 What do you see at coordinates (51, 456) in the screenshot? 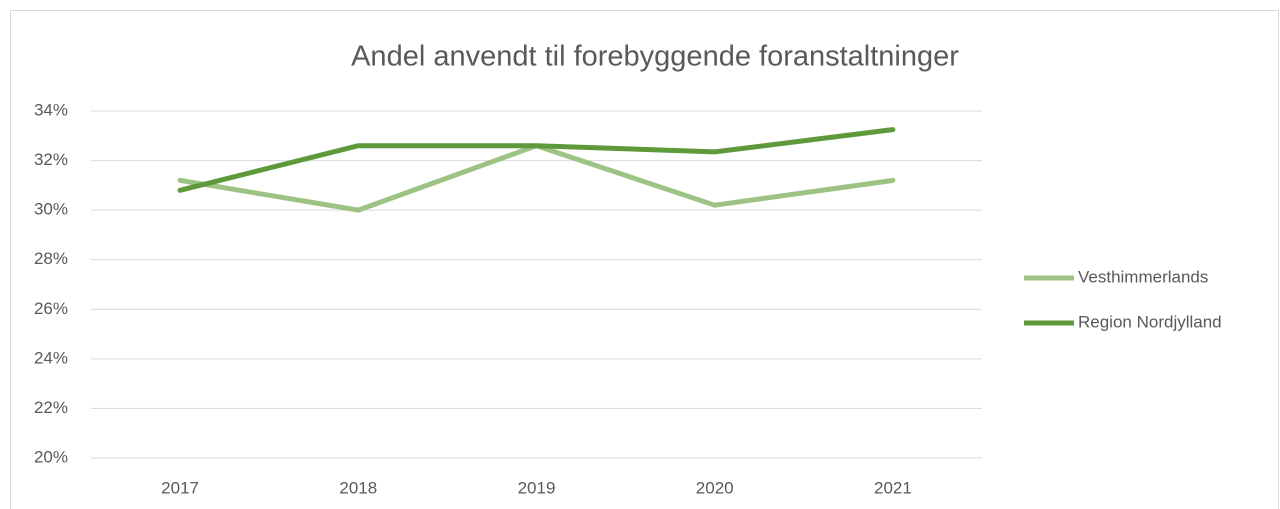
I see `y-tick-label: 20%` at bounding box center [51, 456].